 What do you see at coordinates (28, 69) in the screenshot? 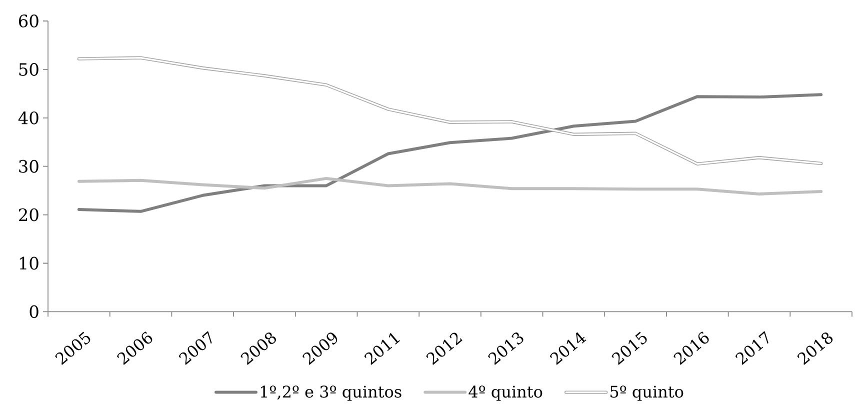
I see `y-tick-label: 50` at bounding box center [28, 69].